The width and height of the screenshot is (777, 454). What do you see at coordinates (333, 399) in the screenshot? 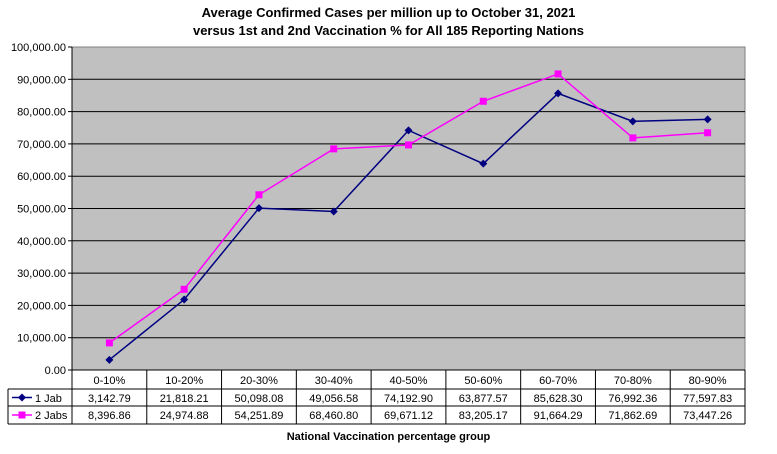
I see `table-value-1: 49,056.58` at bounding box center [333, 399].